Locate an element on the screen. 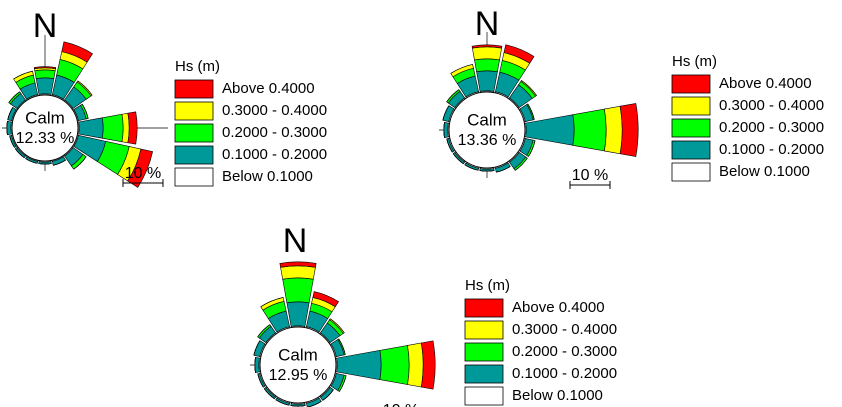 This screenshot has width=842, height=407. calm-value: 12.33 % is located at coordinates (45, 138).